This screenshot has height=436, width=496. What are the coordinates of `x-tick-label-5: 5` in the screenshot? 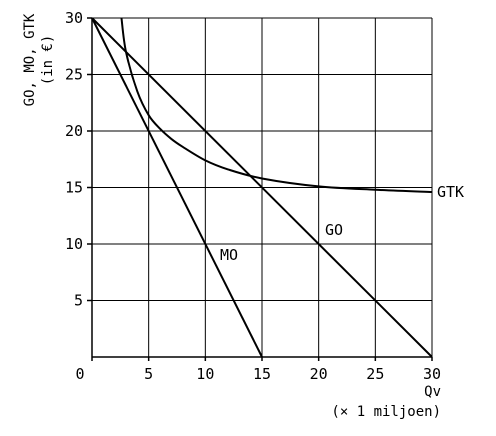 It's located at (148, 374).